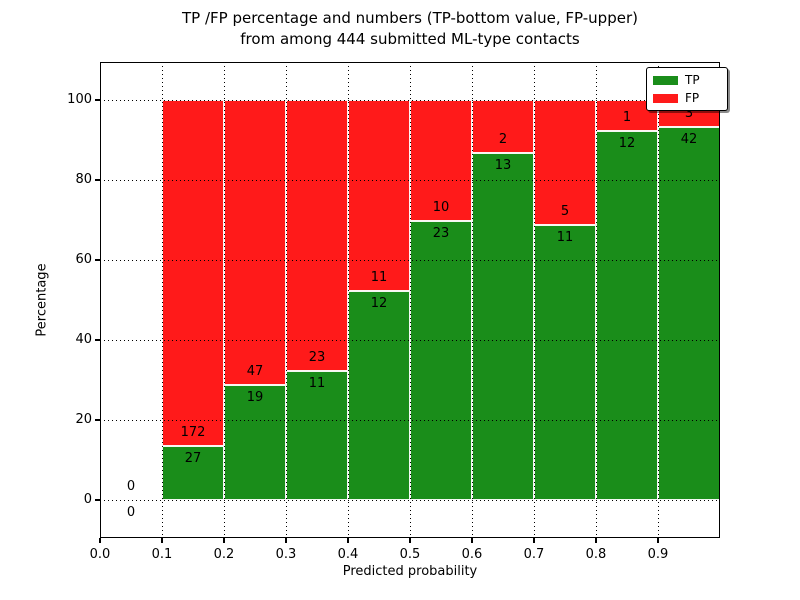  I want to click on bar-label-tp: 23, so click(441, 234).